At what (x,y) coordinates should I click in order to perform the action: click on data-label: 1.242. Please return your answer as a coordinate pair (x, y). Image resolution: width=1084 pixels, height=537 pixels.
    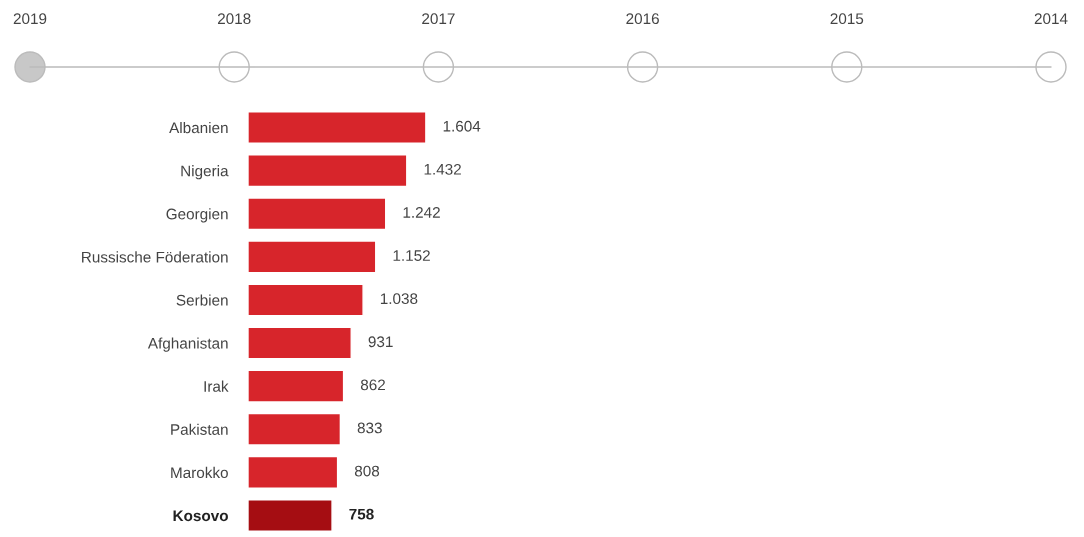
    Looking at the image, I should click on (421, 212).